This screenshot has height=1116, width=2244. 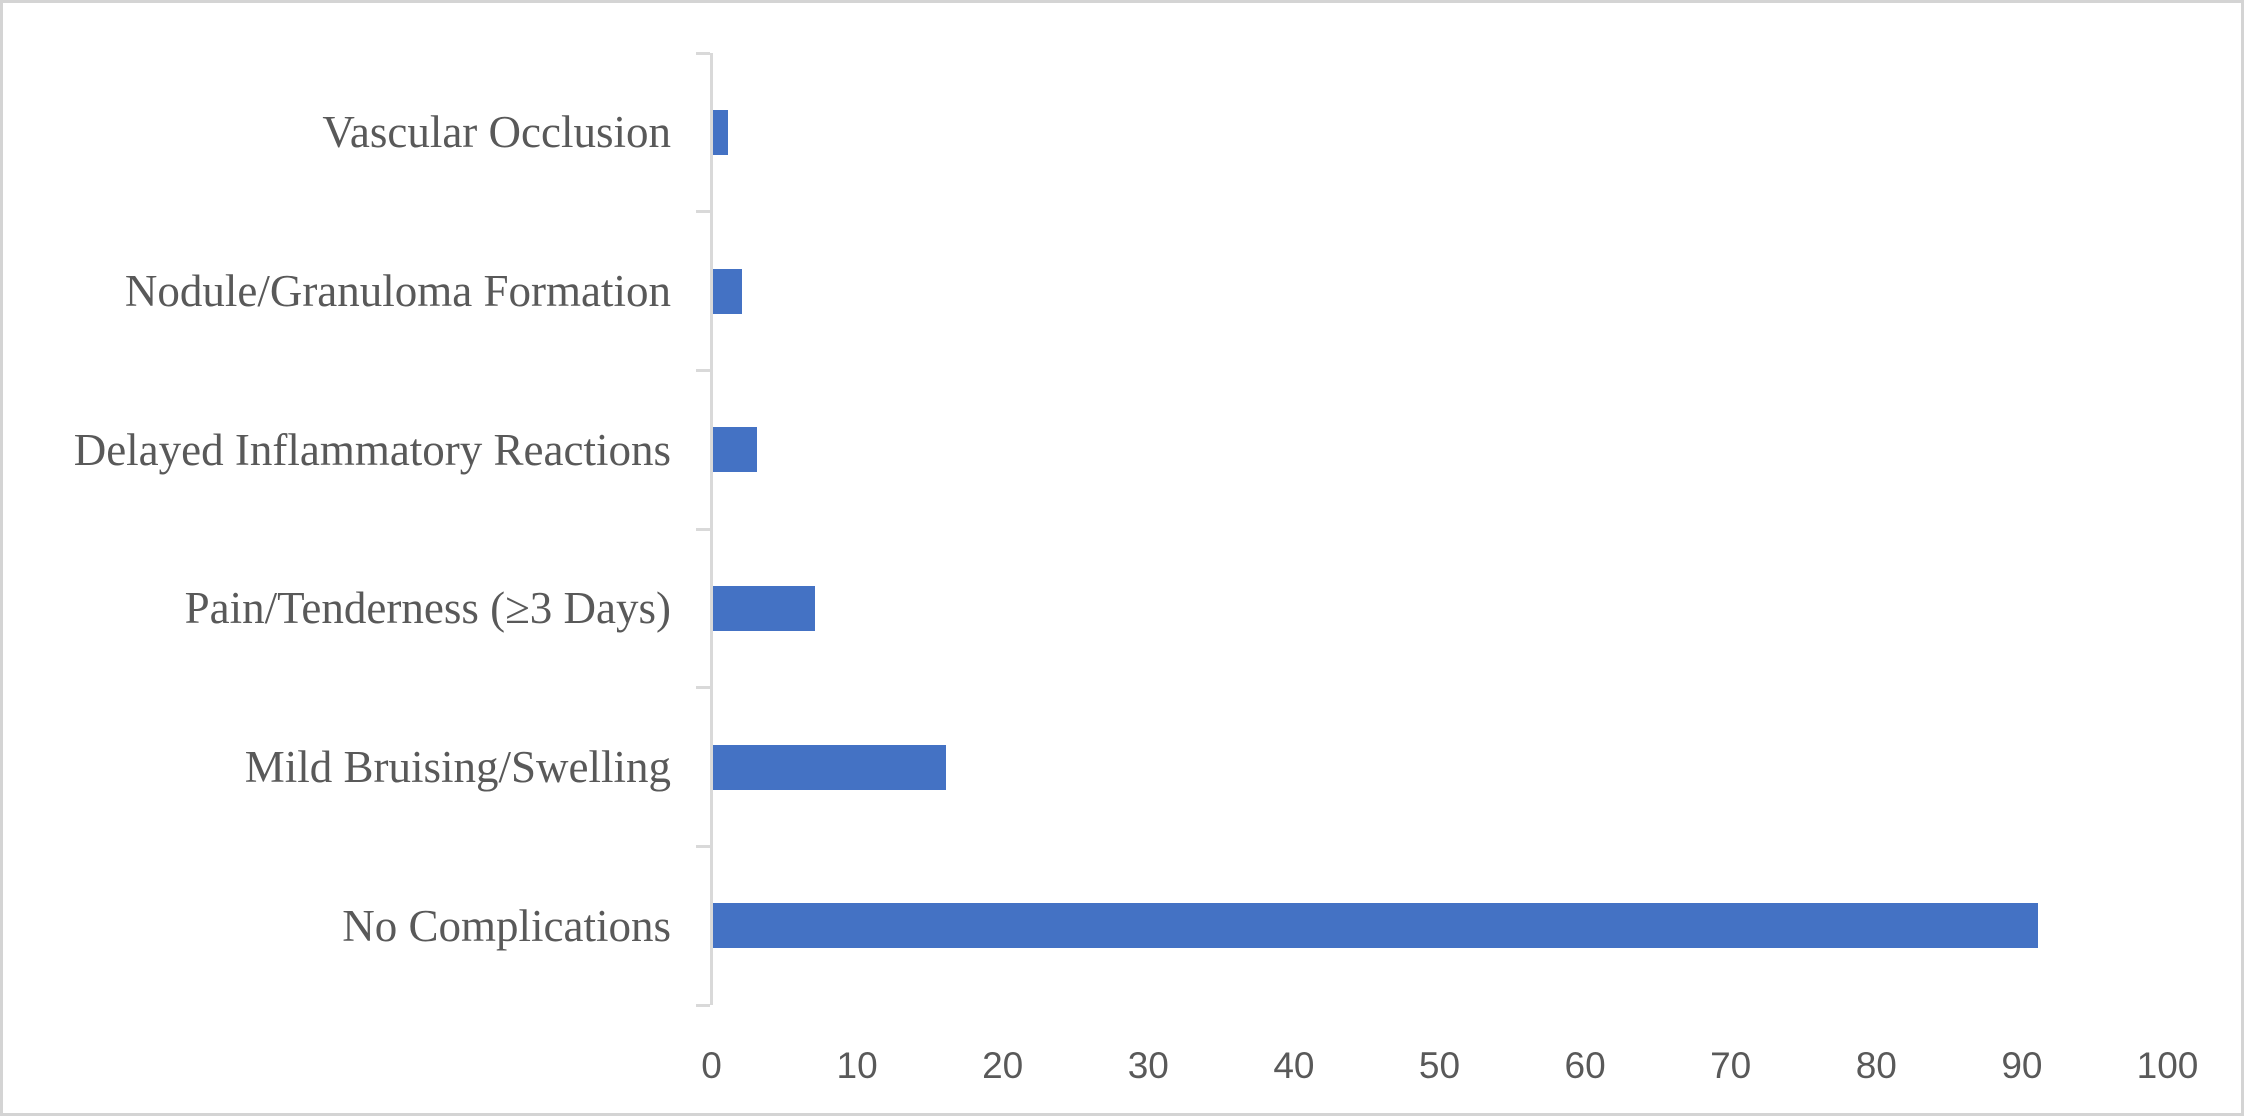 I want to click on category-label: Nodule/Granuloma Formation, so click(x=397, y=290).